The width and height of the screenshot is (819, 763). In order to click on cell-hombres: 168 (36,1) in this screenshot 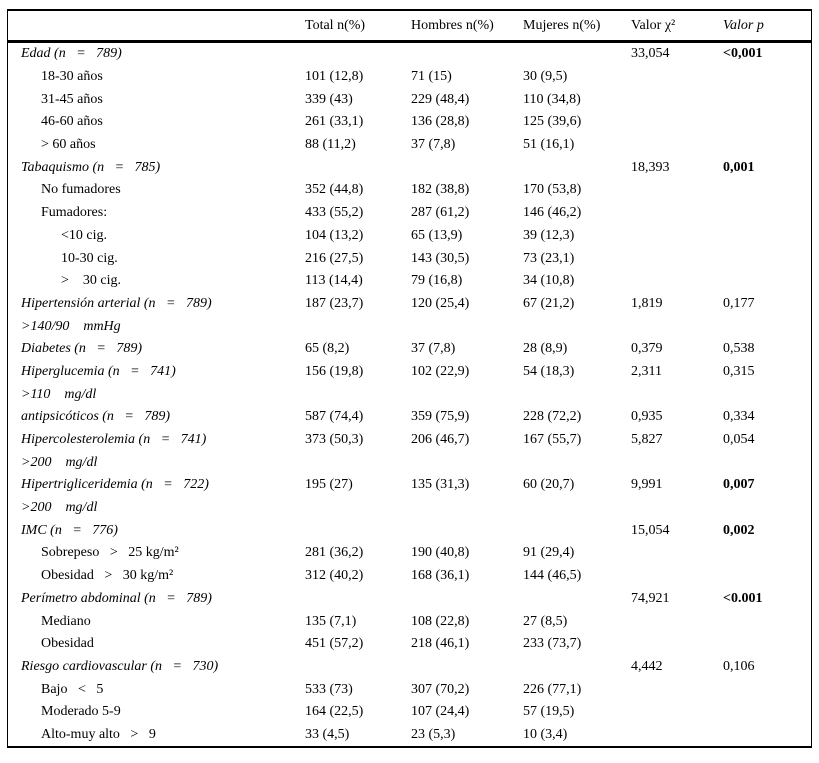, I will do `click(440, 576)`.